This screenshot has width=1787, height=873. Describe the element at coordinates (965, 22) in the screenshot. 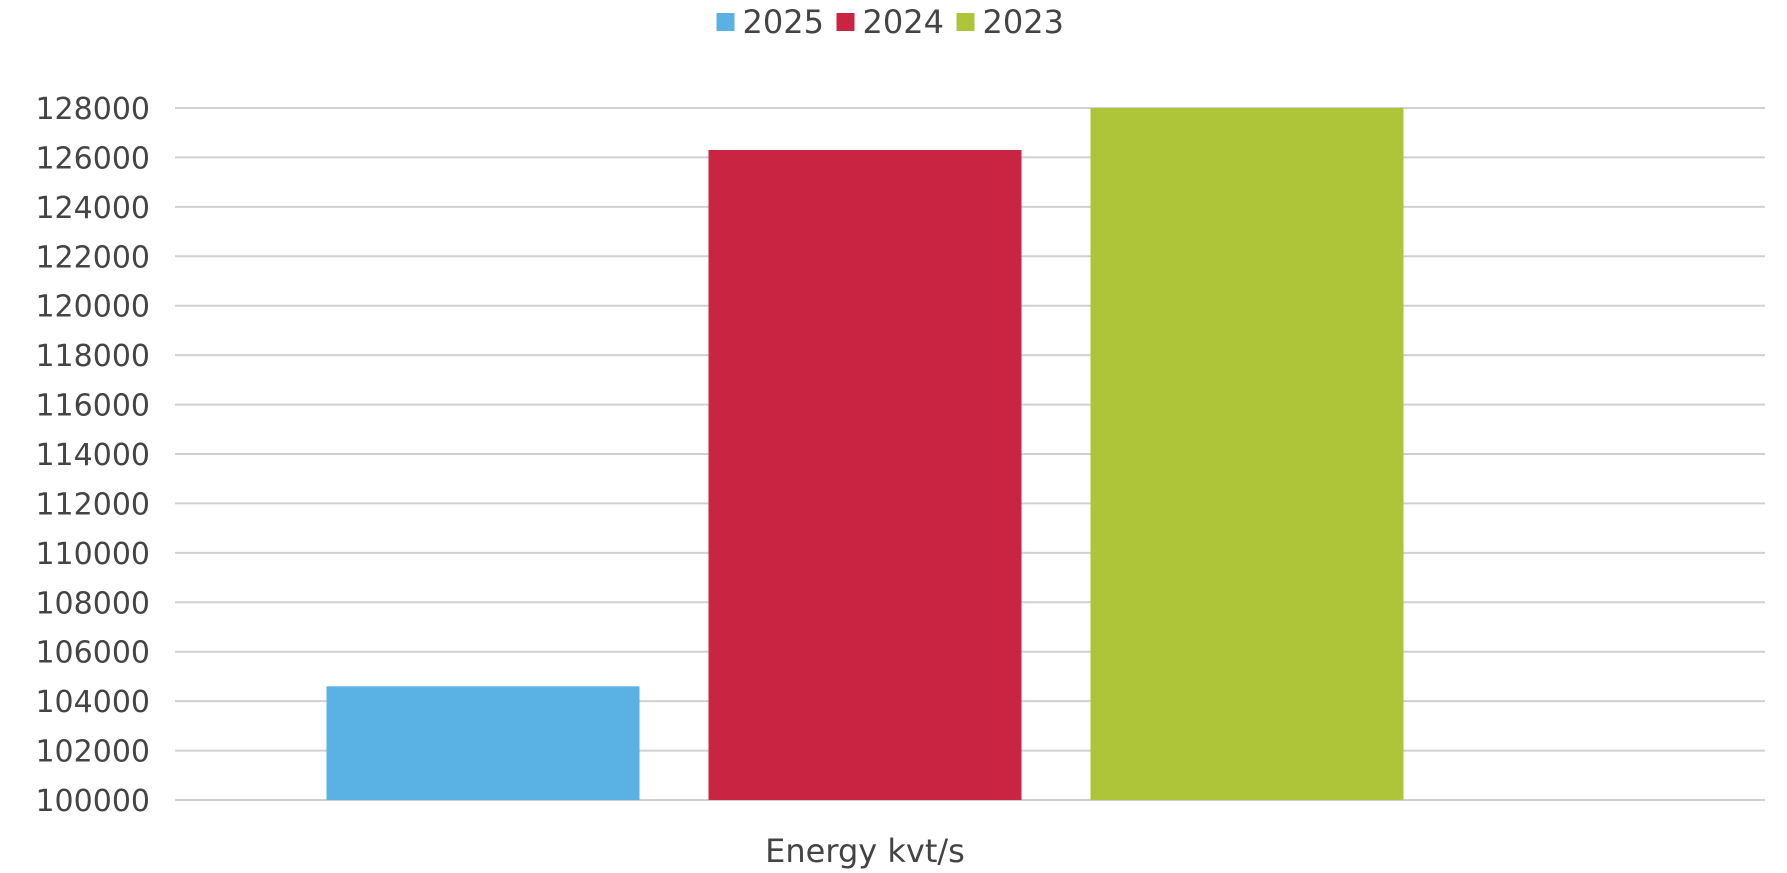

I see `legend-swatch-2023` at that location.